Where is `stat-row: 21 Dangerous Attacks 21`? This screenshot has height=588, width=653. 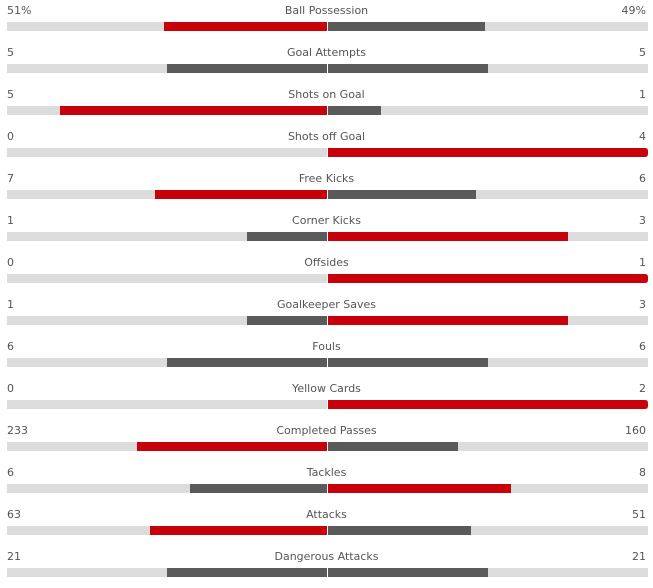 stat-row: 21 Dangerous Attacks 21 is located at coordinates (326, 567).